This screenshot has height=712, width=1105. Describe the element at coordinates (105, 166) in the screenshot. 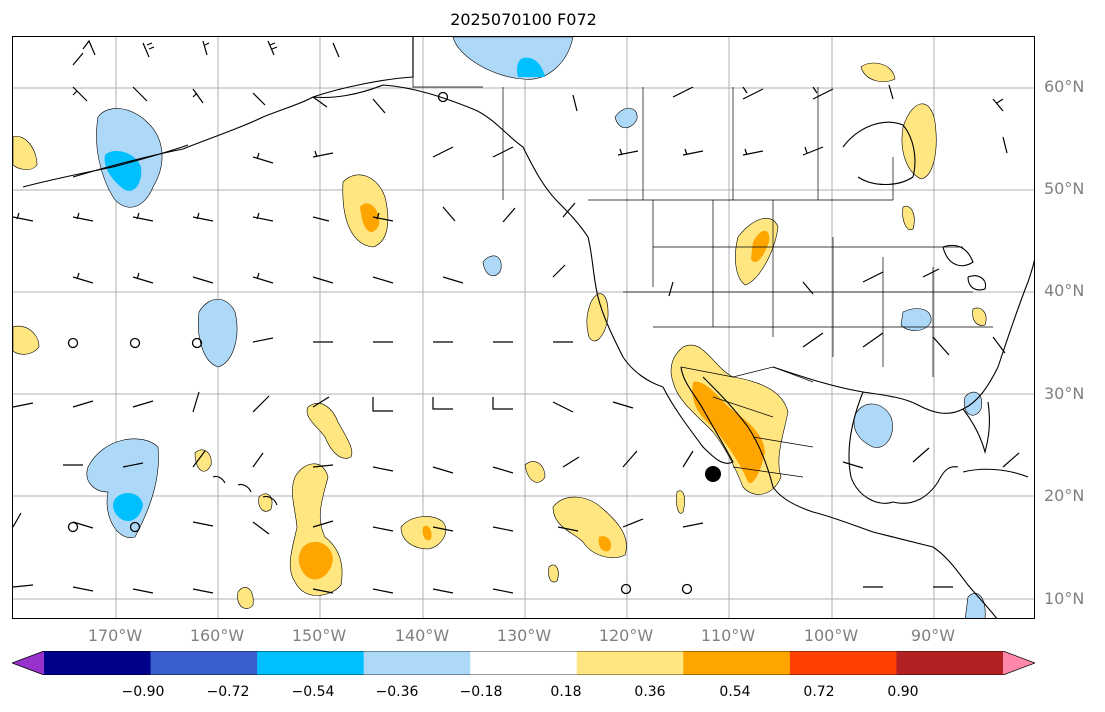

I see `aleutian-chain` at that location.